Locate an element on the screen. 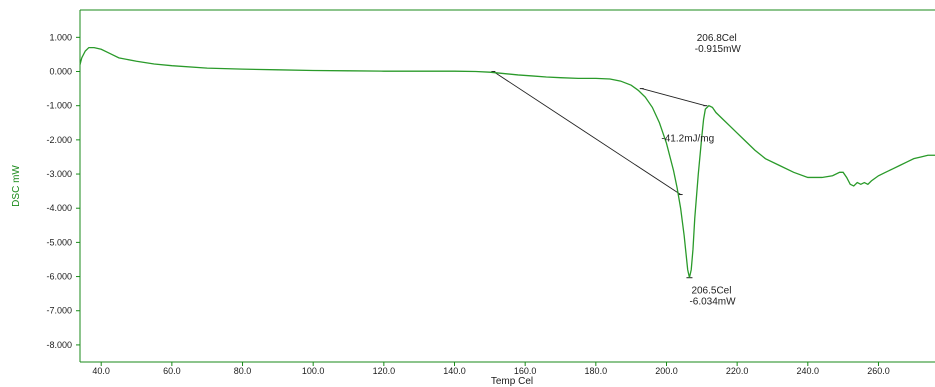 The image size is (935, 387). x-tick-label: 100.0 is located at coordinates (313, 371).